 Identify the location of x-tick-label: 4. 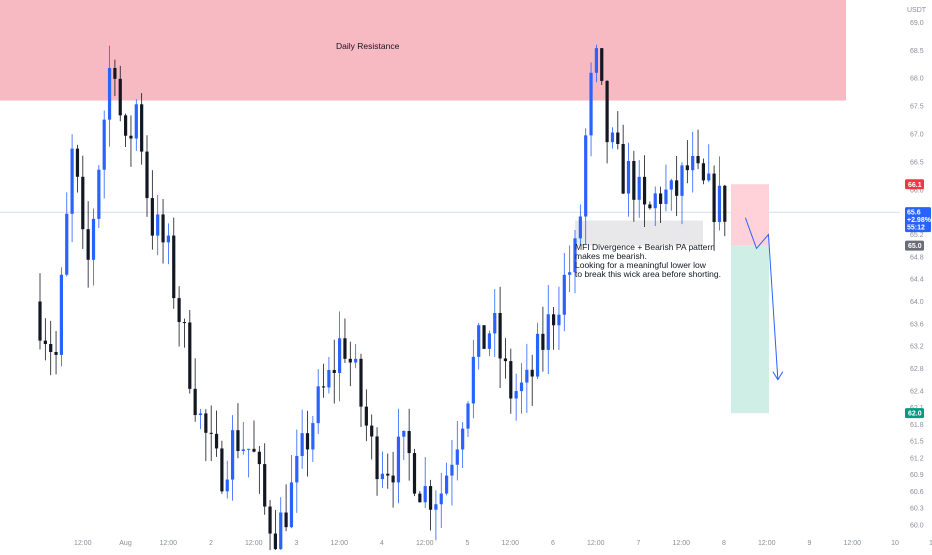
(382, 543).